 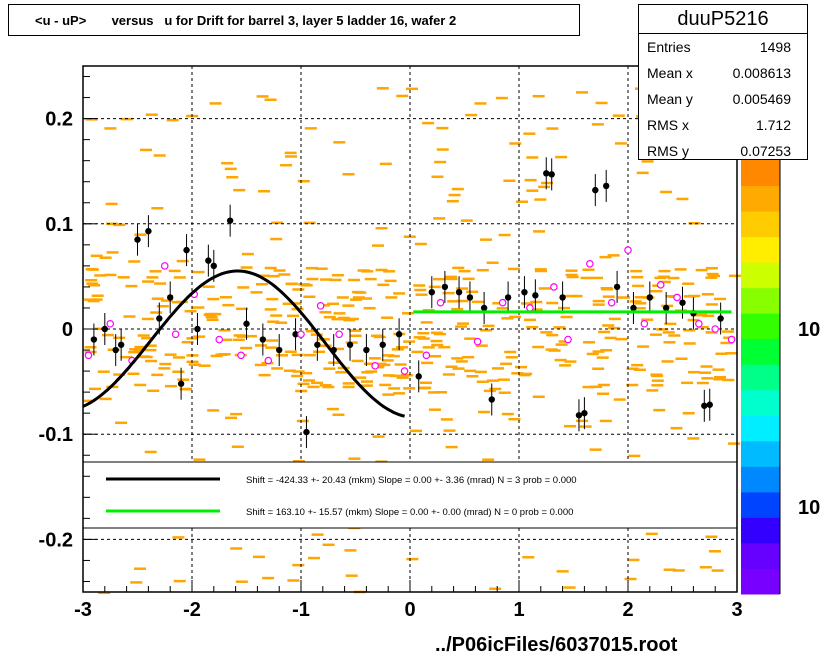 I want to click on y-tick-label: 0, so click(x=67, y=330).